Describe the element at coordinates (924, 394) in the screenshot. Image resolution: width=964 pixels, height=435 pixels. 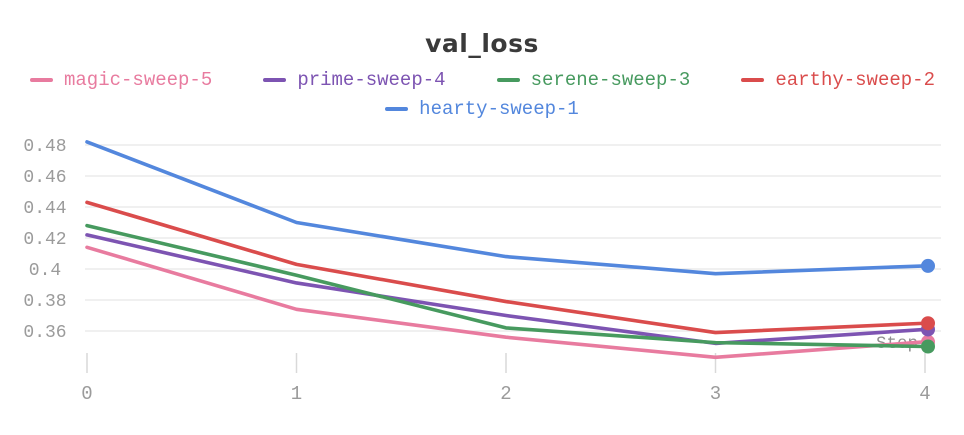
I see `x-tick-label-4: 4` at that location.